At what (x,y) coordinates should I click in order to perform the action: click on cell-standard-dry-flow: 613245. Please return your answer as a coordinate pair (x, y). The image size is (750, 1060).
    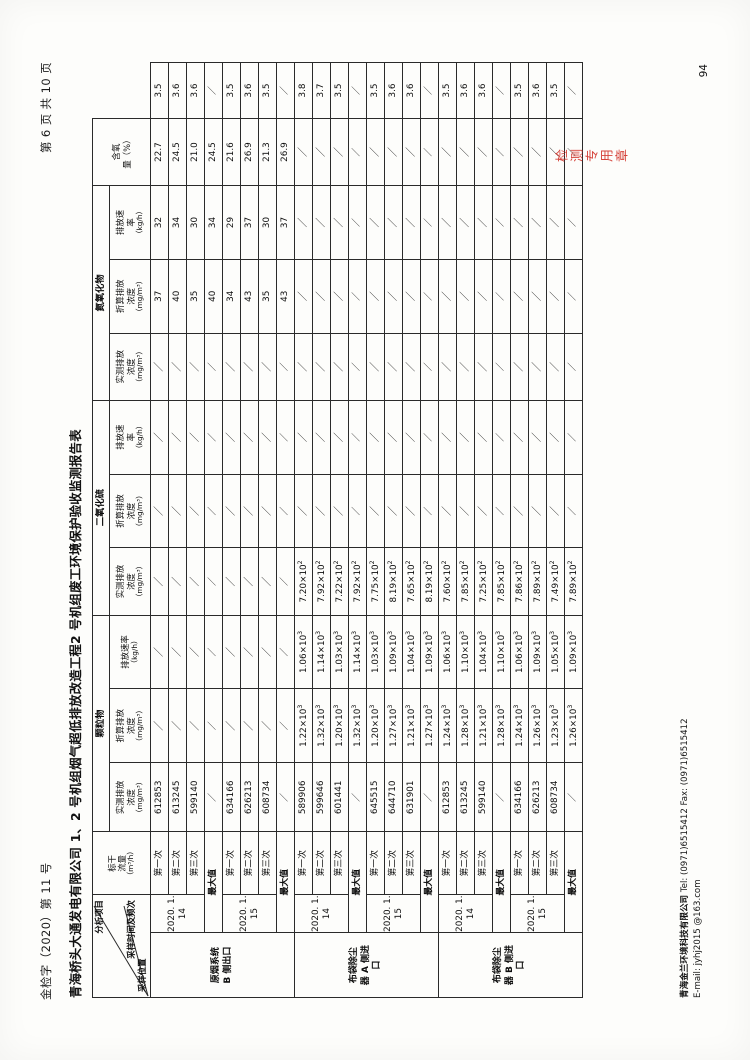
    Looking at the image, I should click on (465, 797).